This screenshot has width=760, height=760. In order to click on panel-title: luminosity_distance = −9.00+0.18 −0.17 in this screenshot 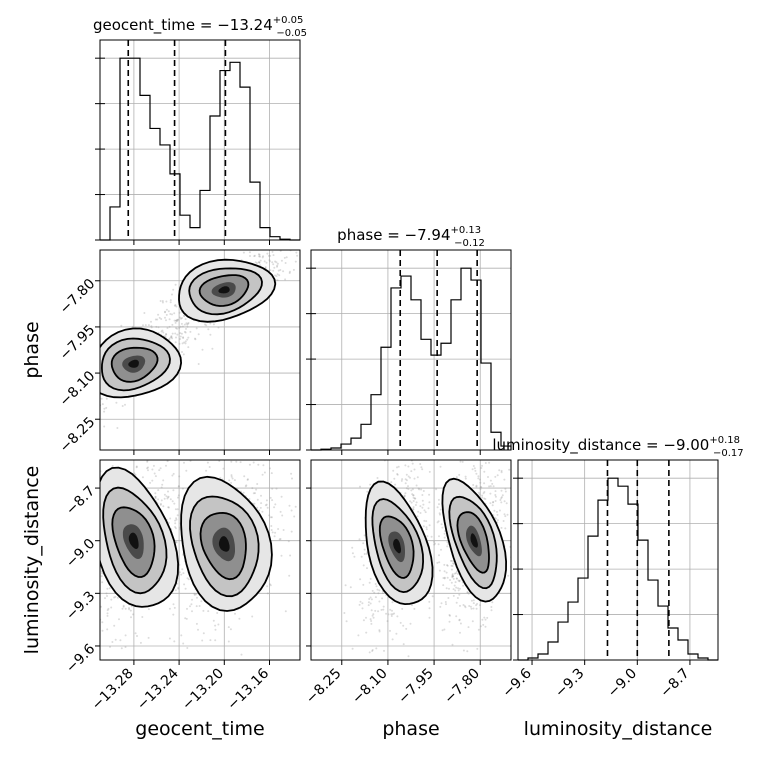, I will do `click(617, 447)`.